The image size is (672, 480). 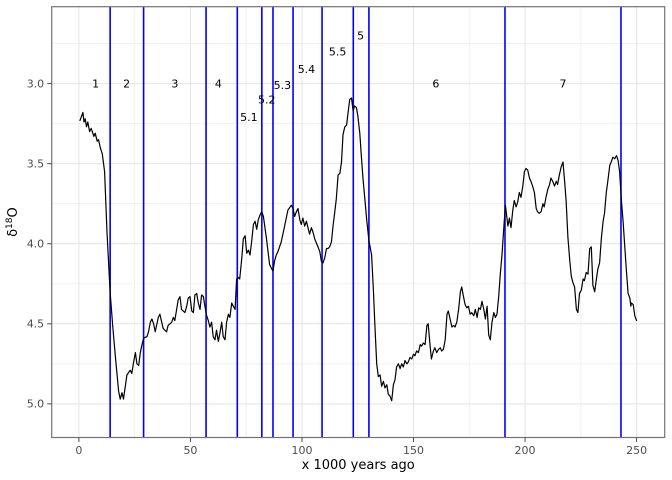 What do you see at coordinates (267, 100) in the screenshot?
I see `stage-label-5.2: 5.2` at bounding box center [267, 100].